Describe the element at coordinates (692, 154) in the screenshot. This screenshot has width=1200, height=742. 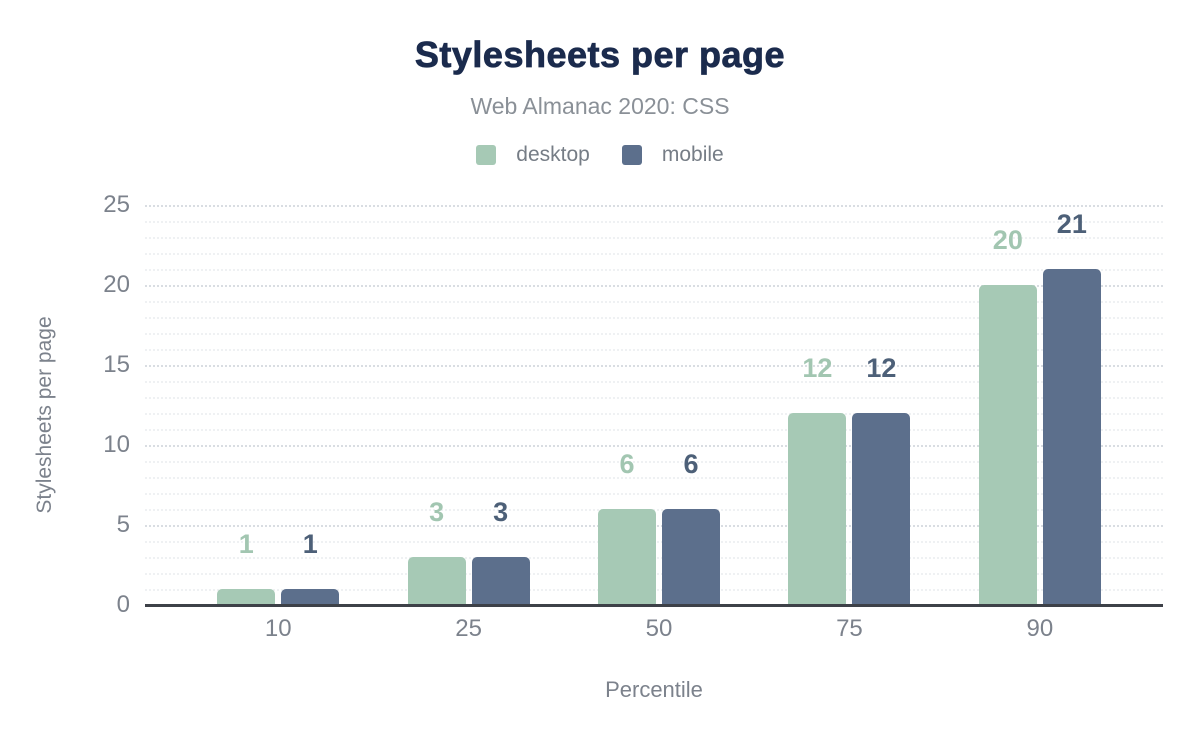
I see `legend-label-mobile: mobile` at that location.